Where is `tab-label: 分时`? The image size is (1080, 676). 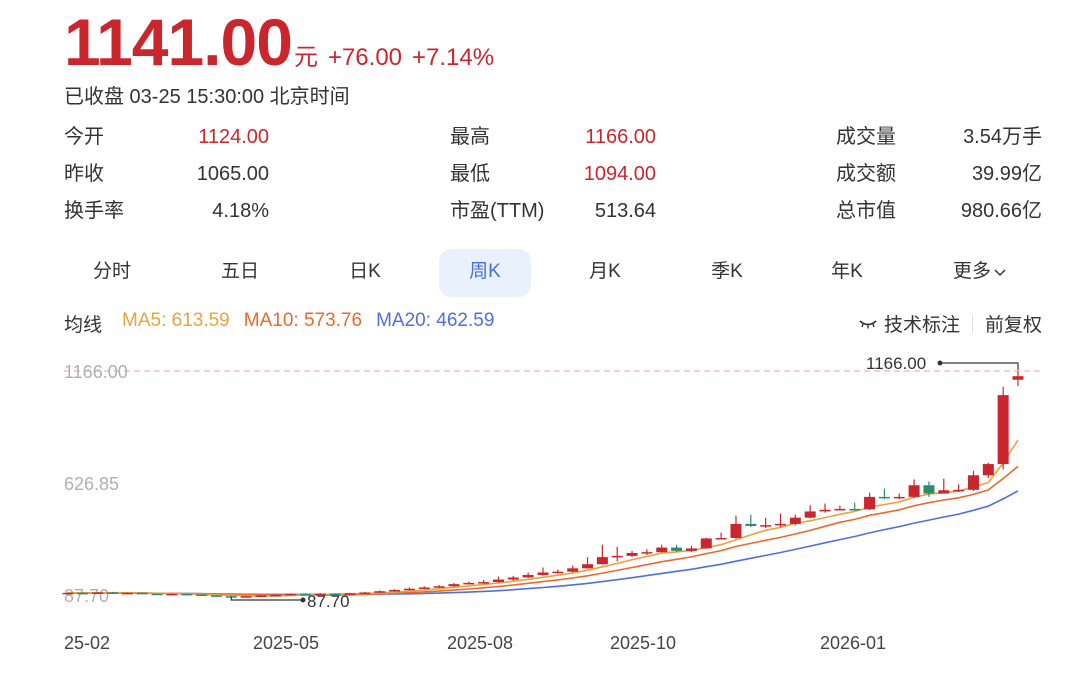 tab-label: 分时 is located at coordinates (111, 271).